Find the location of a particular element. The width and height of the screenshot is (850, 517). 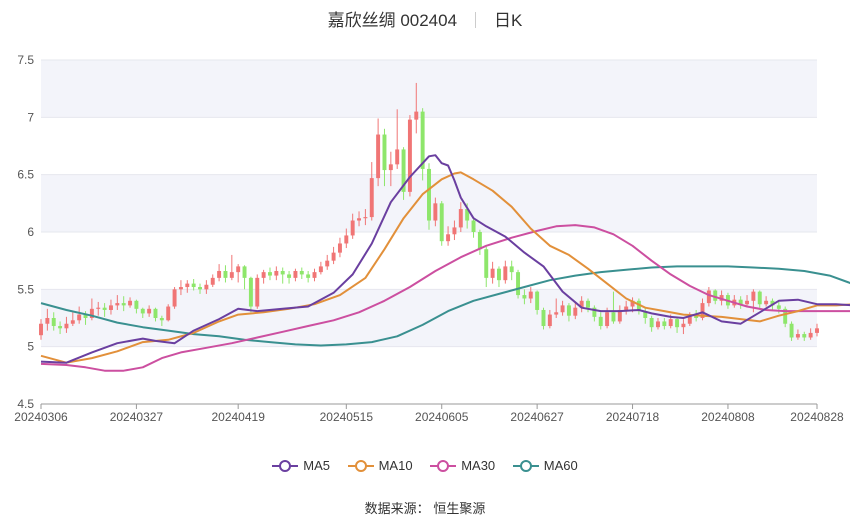

y-axis-ticks: 4.5 5 5.5 6 6.5 7 7.5 is located at coordinates (25, 232).